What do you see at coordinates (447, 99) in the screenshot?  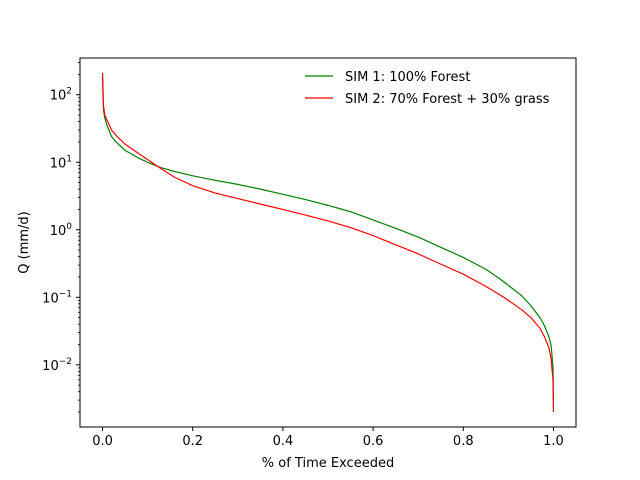 I see `legend-label-2: SIM 2: 70% Forest + 30% grass` at bounding box center [447, 99].